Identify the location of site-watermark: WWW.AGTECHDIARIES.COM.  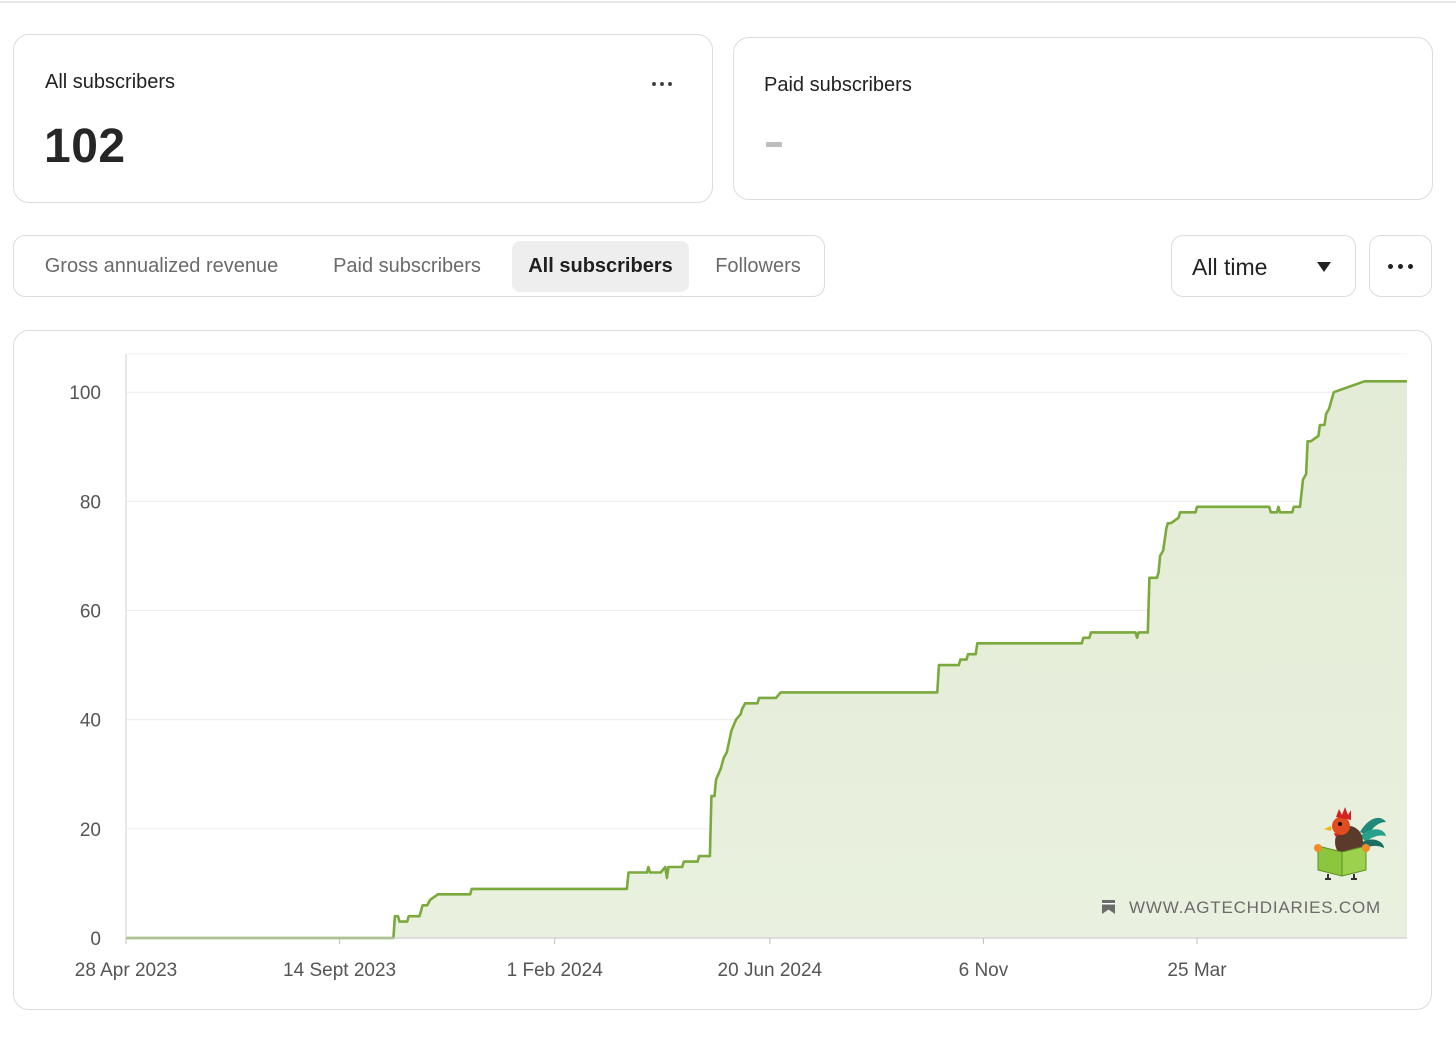
(1244, 862).